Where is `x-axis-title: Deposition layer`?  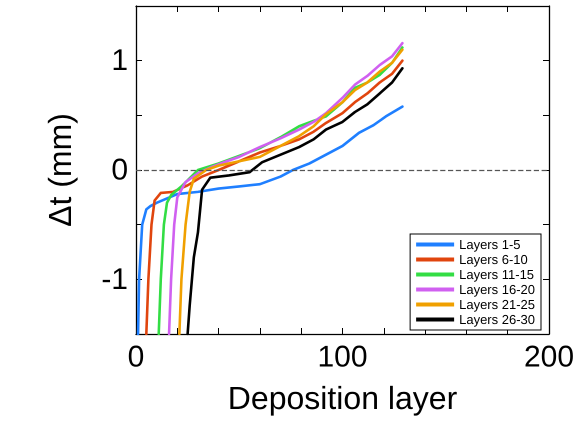 x-axis-title: Deposition layer is located at coordinates (343, 398).